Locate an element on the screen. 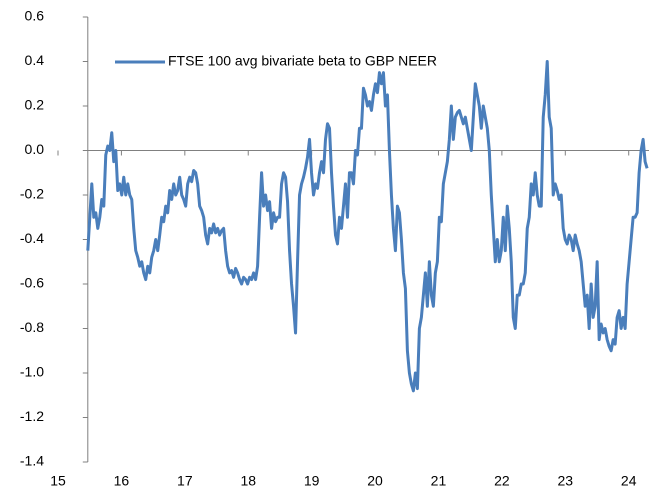 This screenshot has width=649, height=495. x-tick-label: 23 is located at coordinates (566, 481).